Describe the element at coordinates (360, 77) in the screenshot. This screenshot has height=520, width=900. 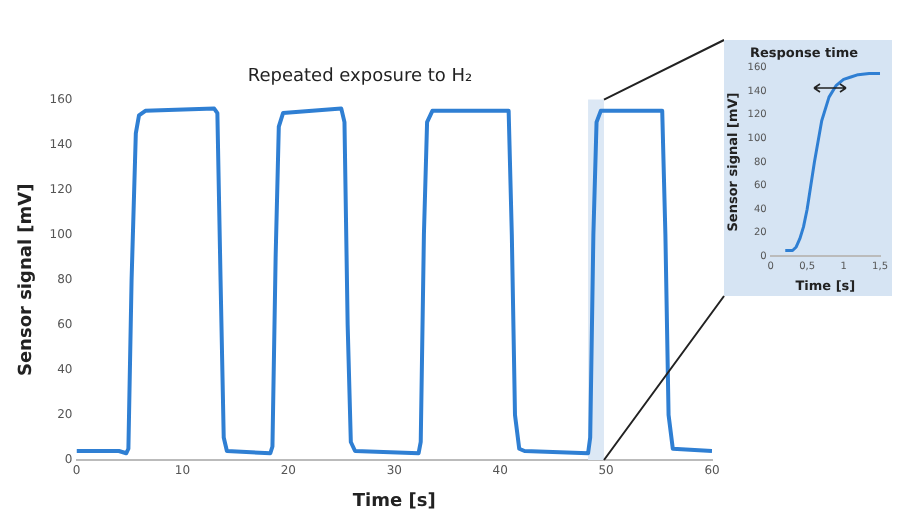
I see `chart-title: Repeated exposure to H₂` at that location.